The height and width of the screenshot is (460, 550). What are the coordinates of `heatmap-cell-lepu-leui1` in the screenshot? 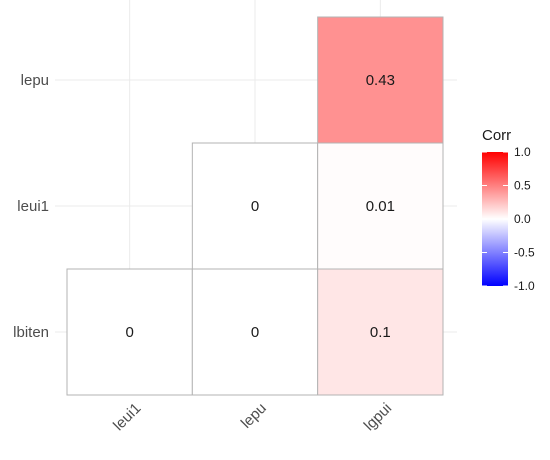 It's located at (255, 206).